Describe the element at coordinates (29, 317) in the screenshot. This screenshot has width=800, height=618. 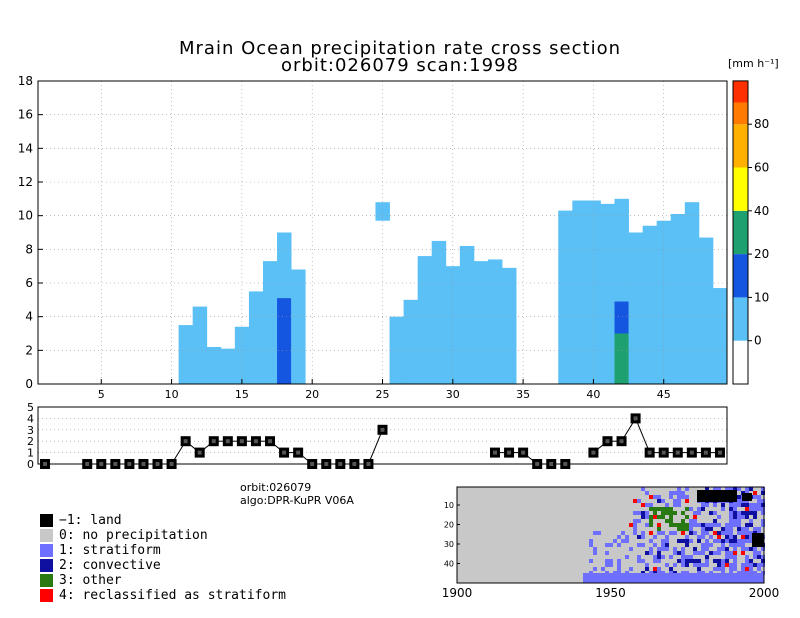
I see `y-tick-label: 4` at that location.